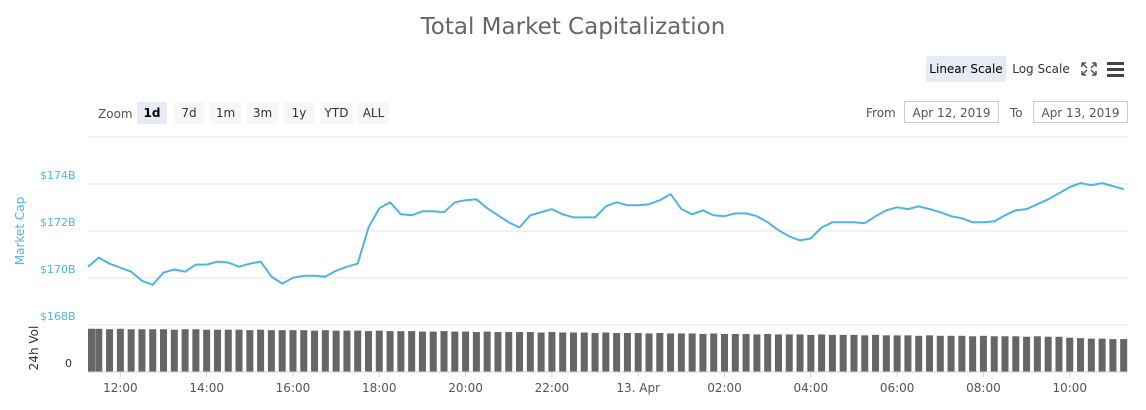 This screenshot has width=1146, height=410. What do you see at coordinates (58, 316) in the screenshot?
I see `y-tick-label: $168B` at bounding box center [58, 316].